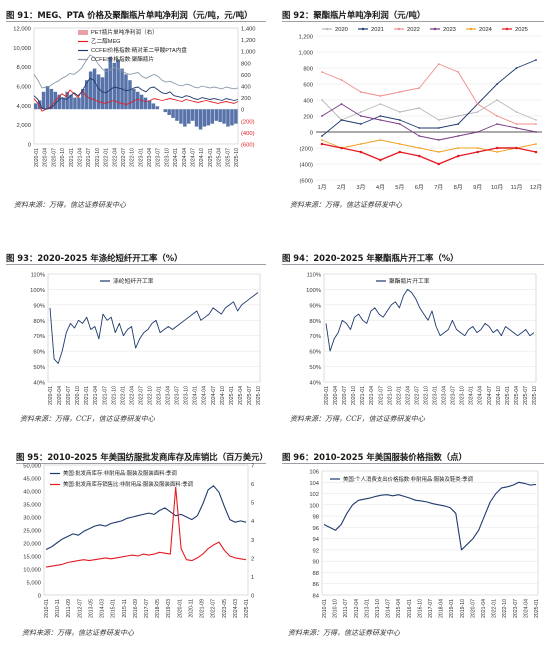 The width and height of the screenshot is (546, 645). I want to click on fig91-x-tick-label: 2024-04, so click(185, 157).